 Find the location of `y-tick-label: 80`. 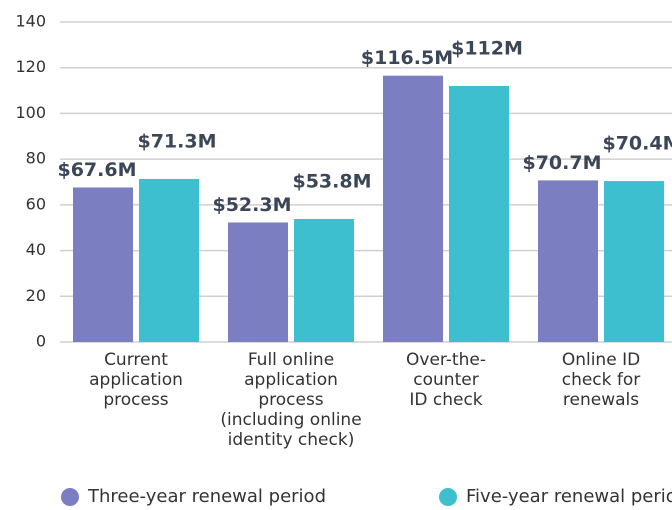

y-tick-label: 80 is located at coordinates (36, 158).